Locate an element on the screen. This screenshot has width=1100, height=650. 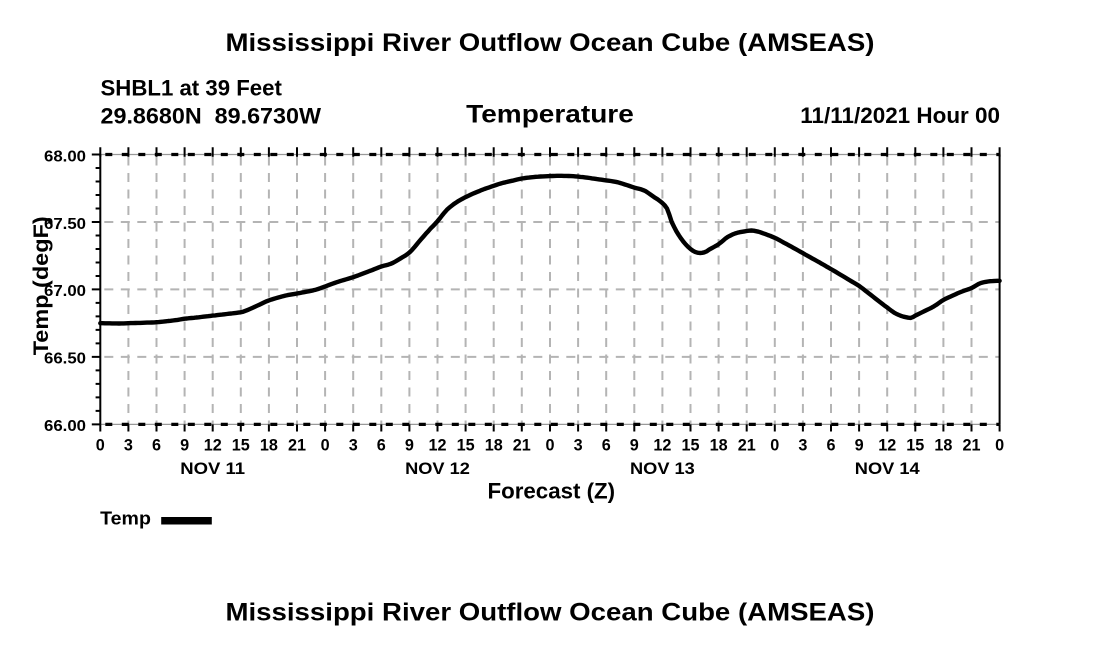
svg-text: Temp is located at coordinates (125, 517).